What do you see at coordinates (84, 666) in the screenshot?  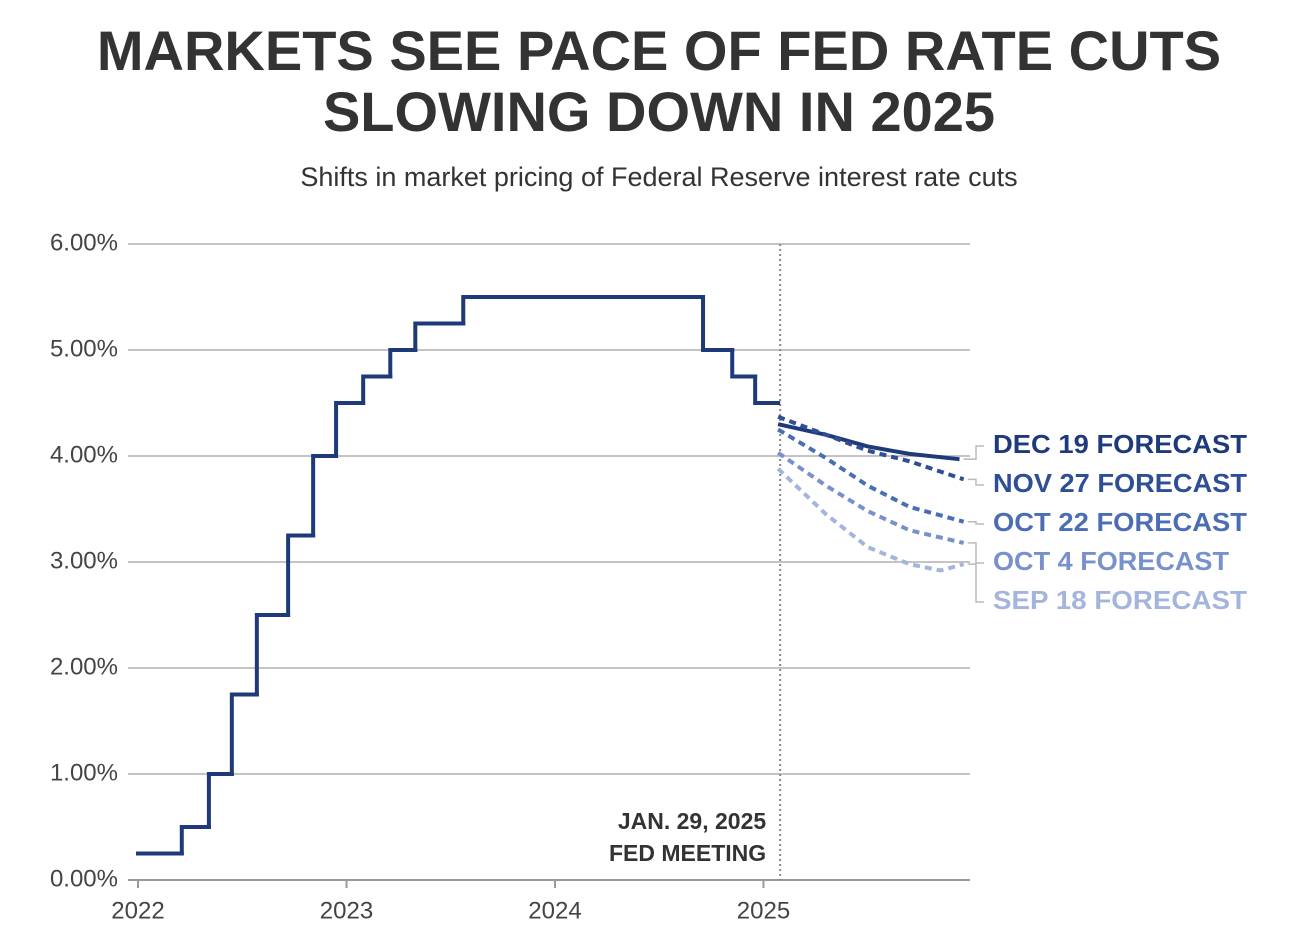 I see `y-tick-label: 2.00%` at bounding box center [84, 666].